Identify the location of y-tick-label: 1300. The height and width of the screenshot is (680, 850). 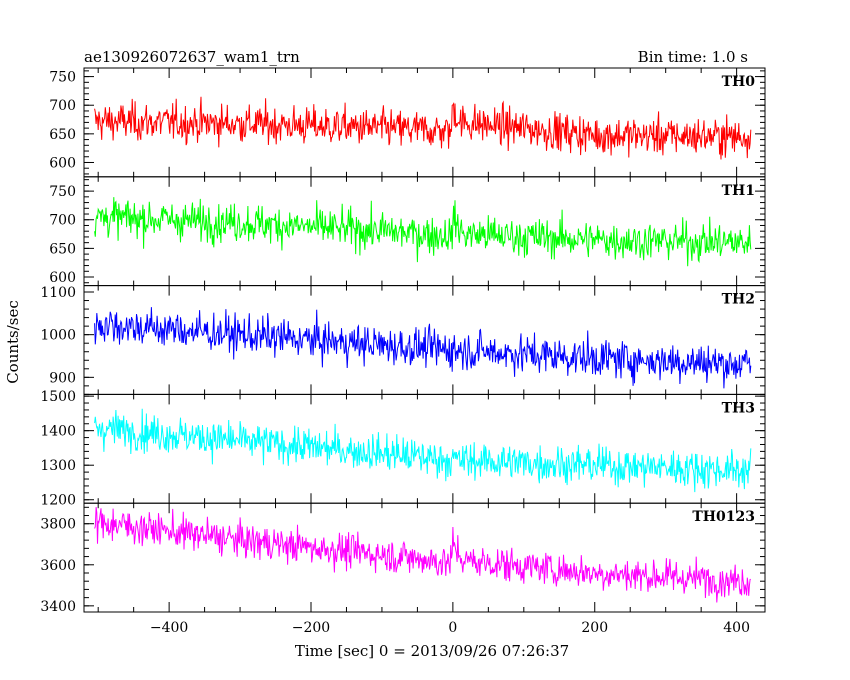
(58, 466).